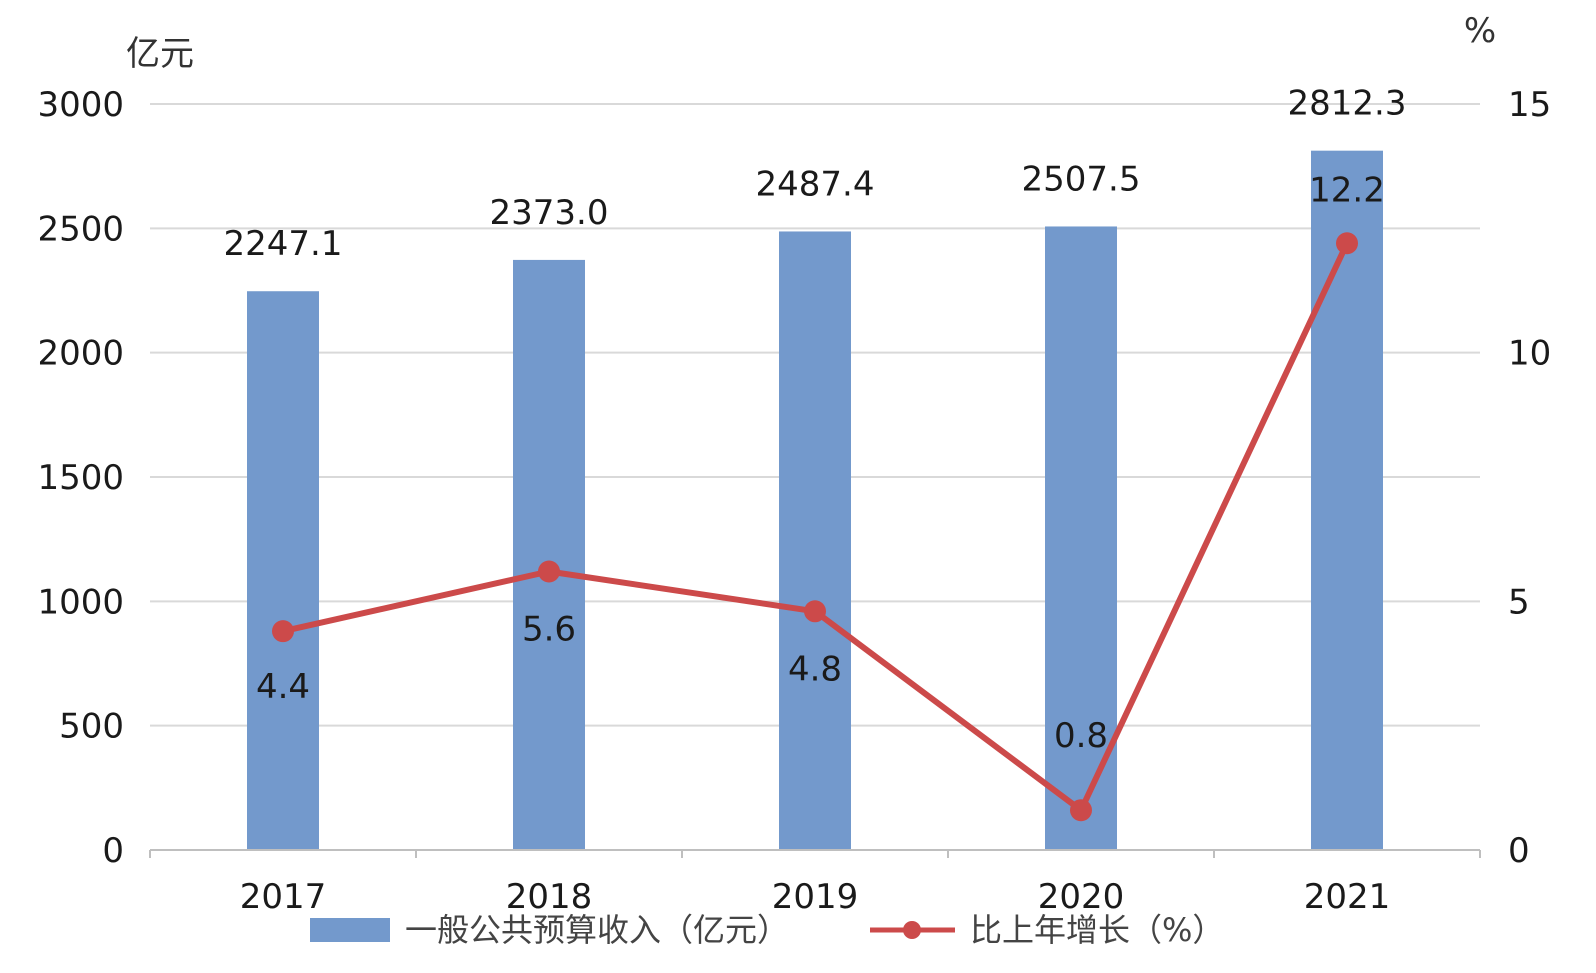  I want to click on x-axis-category-label: 2018, so click(549, 897).